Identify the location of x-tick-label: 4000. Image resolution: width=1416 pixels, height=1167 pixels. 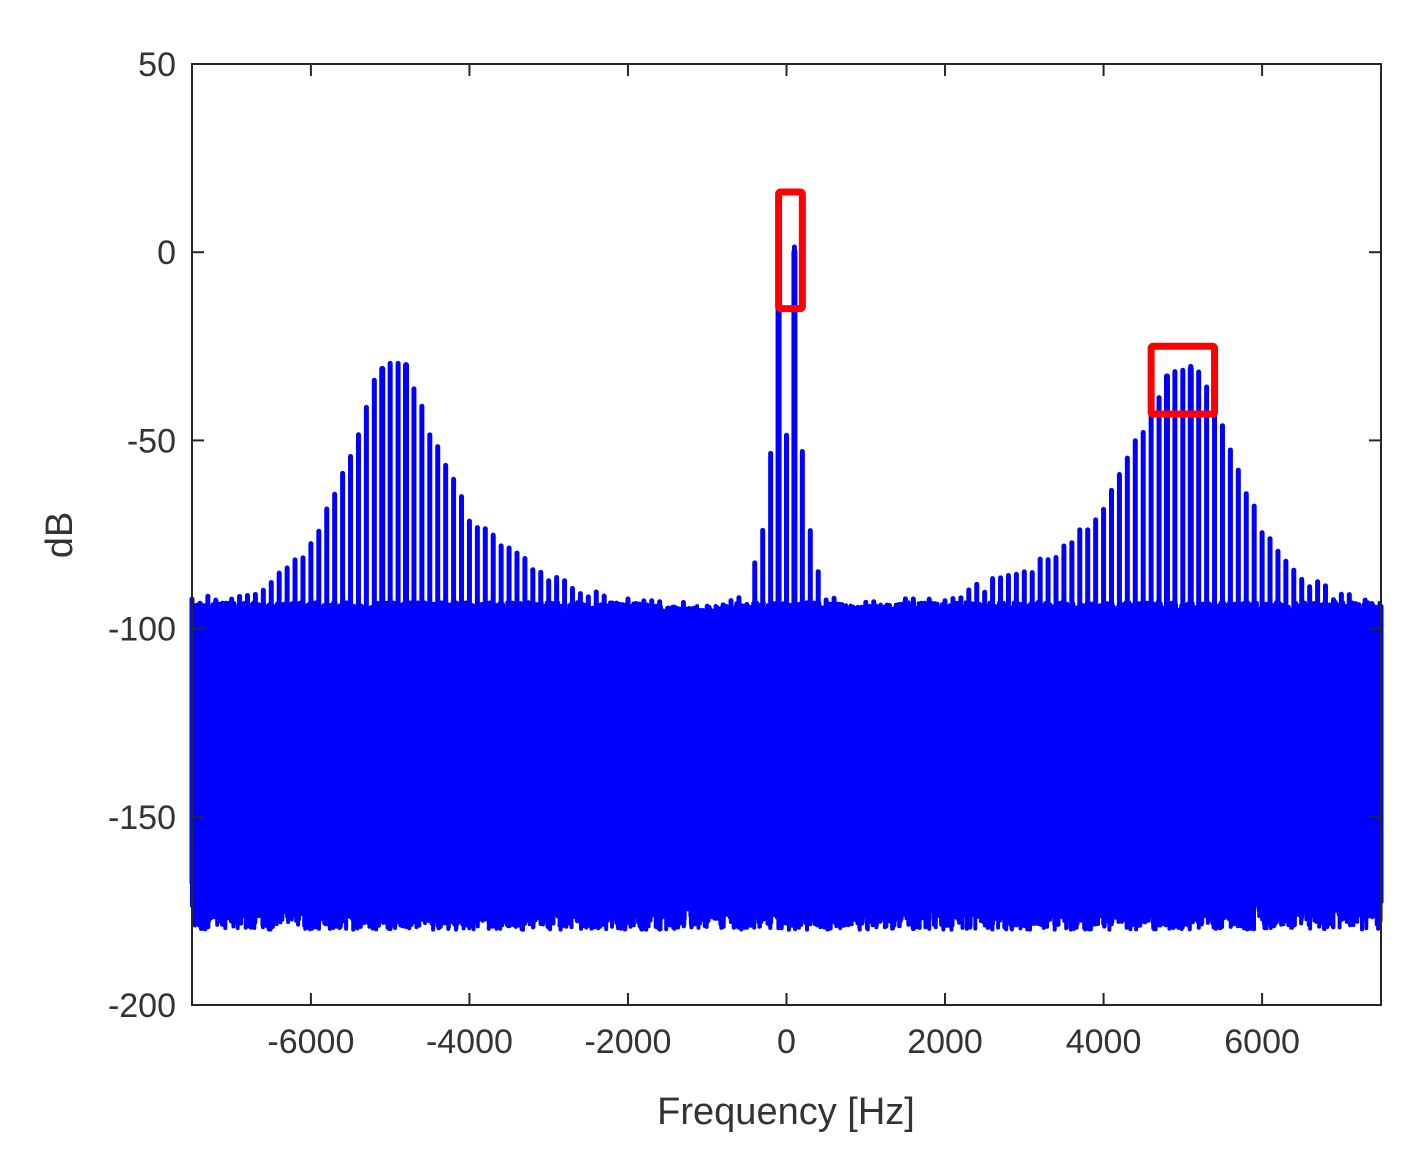
(1104, 1042).